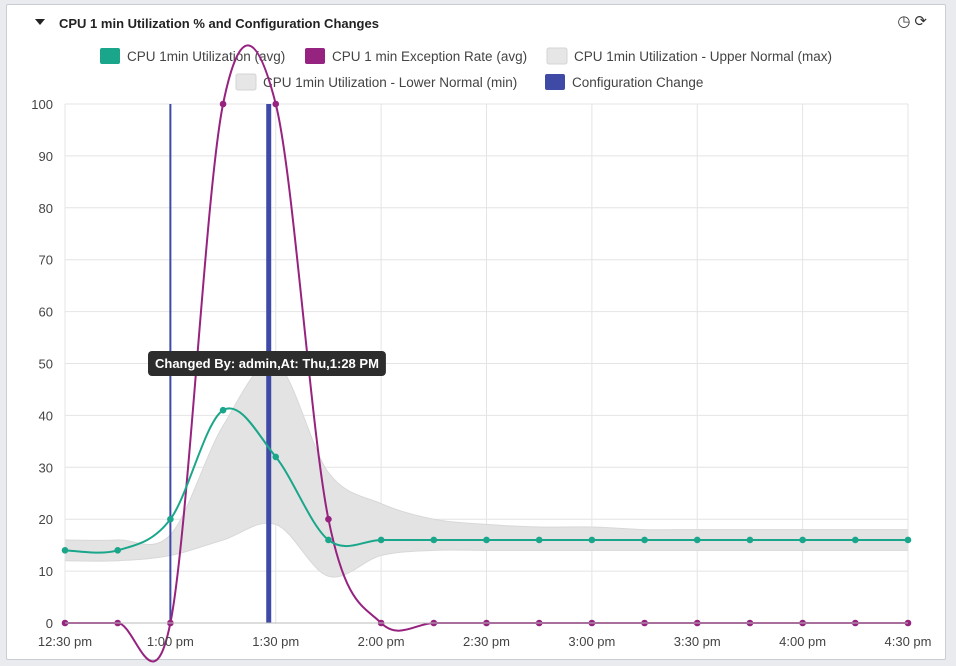  I want to click on x-tick-label: 3:00 pm, so click(591, 641).